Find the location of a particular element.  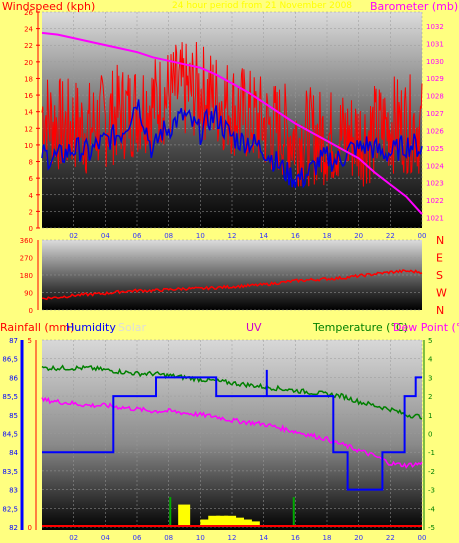

average-wind-series-line is located at coordinates (232, 144).